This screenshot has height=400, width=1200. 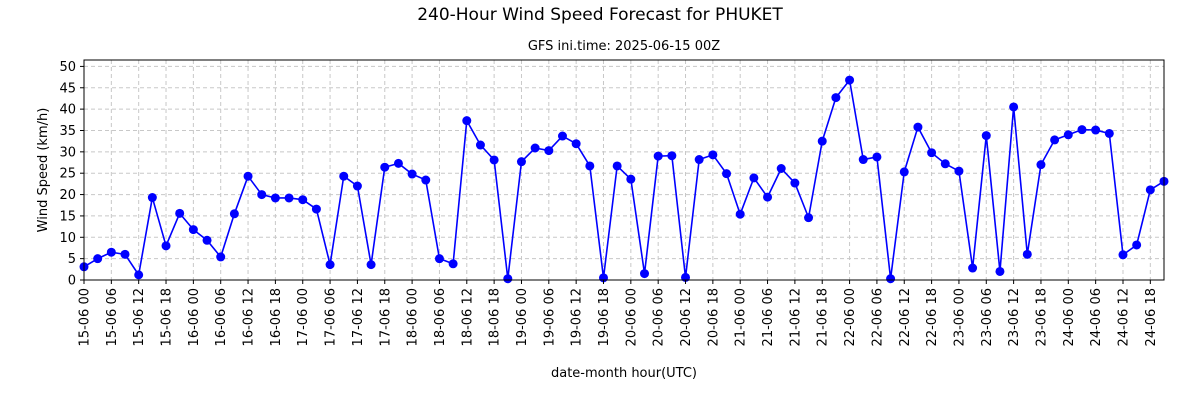 What do you see at coordinates (276, 317) in the screenshot?
I see `x-tick-label: 16-06 18` at bounding box center [276, 317].